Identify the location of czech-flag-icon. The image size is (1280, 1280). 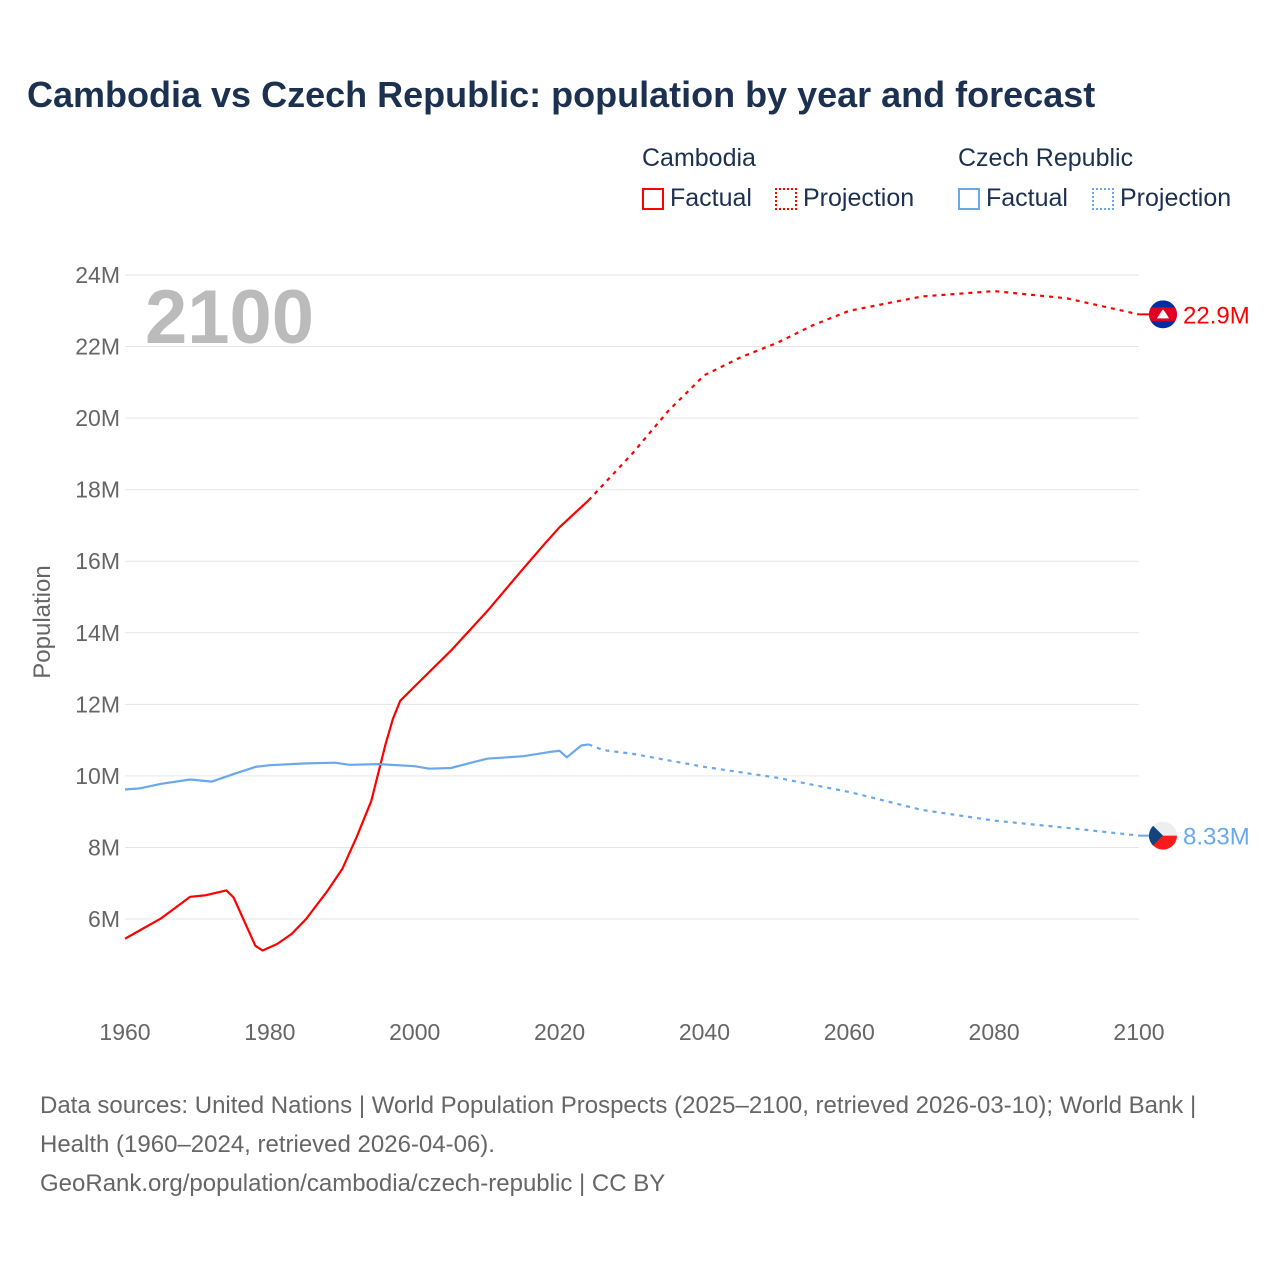
(1163, 835).